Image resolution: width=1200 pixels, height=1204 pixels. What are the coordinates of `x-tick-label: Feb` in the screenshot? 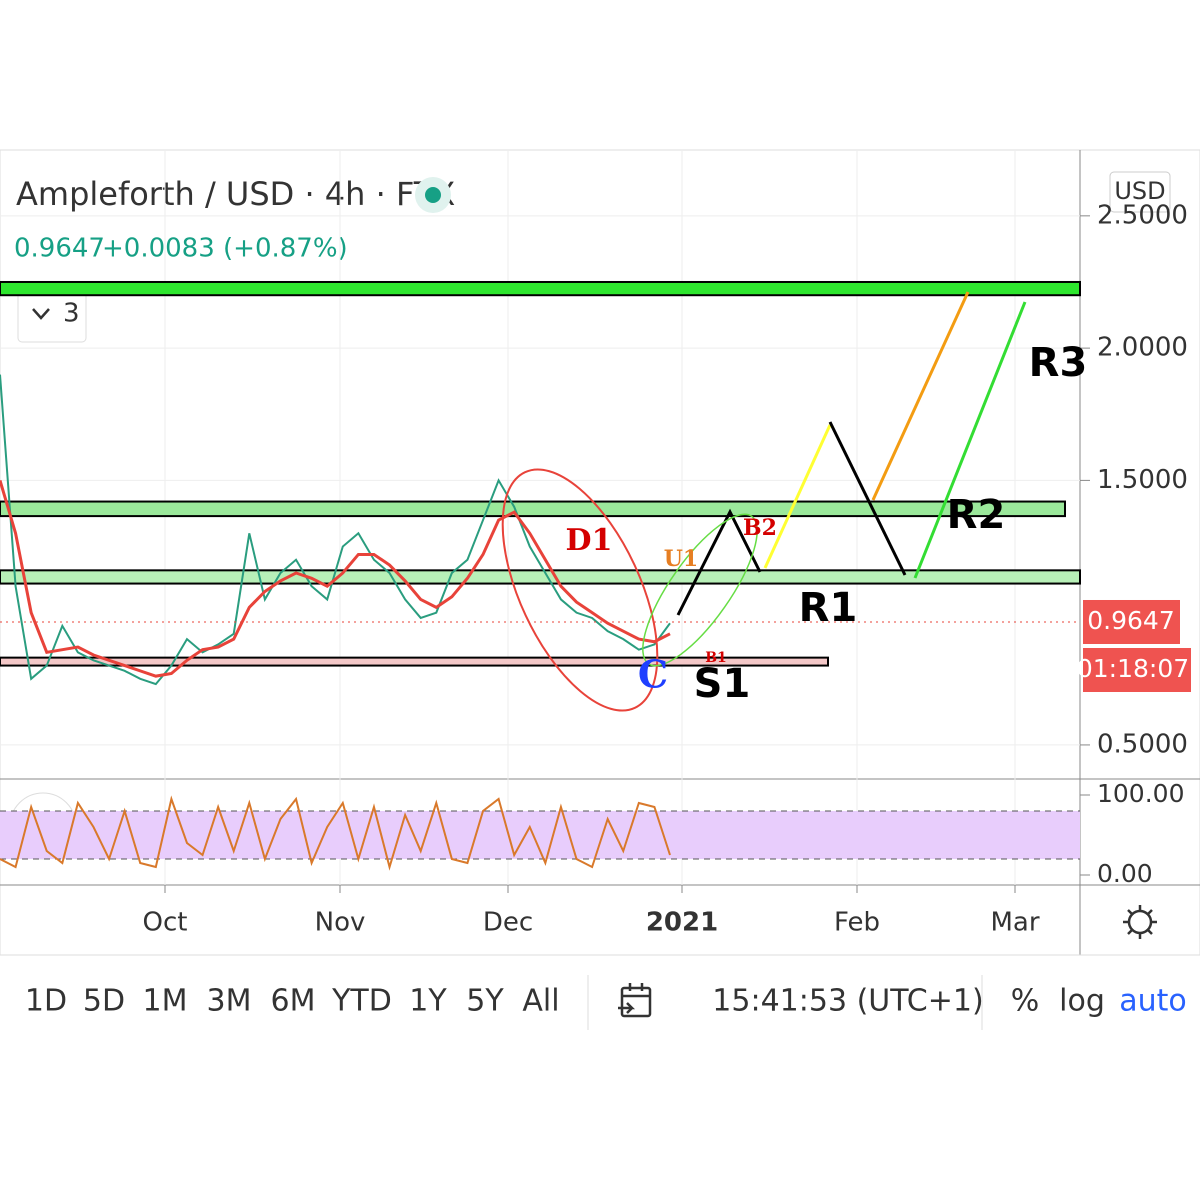 It's located at (857, 923).